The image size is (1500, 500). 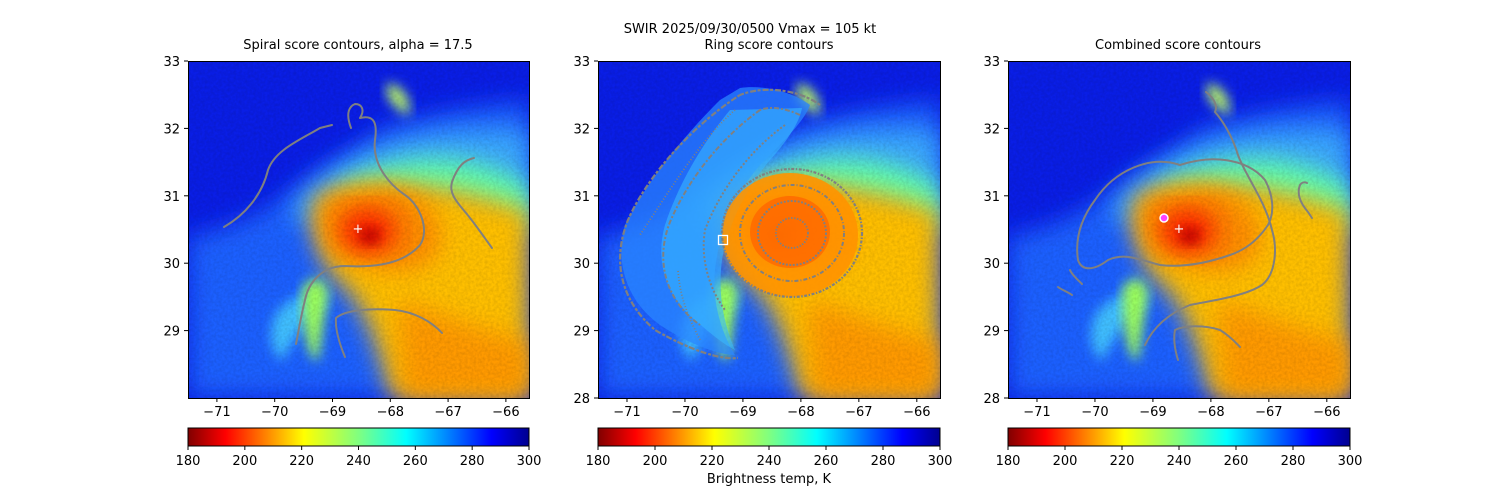 I want to click on panel-title-ring: Ring score contours, so click(x=769, y=45).